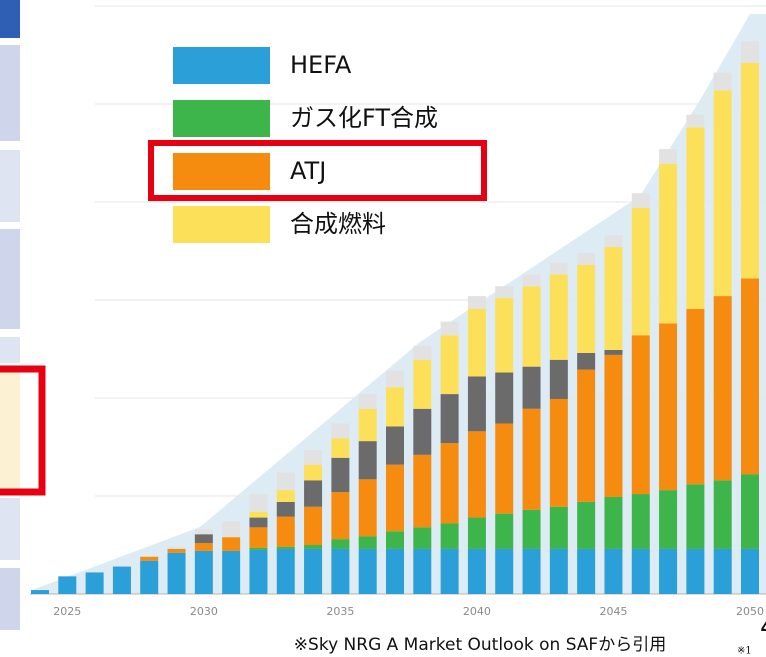 The height and width of the screenshot is (657, 766). Describe the element at coordinates (23, 315) in the screenshot. I see `sidebar` at that location.